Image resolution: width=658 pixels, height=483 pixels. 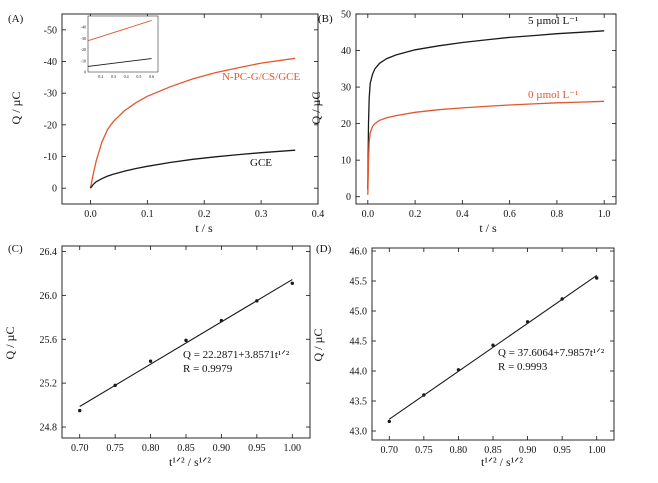 I want to click on panel-c-ytick-label: 26.0, so click(x=49, y=296).